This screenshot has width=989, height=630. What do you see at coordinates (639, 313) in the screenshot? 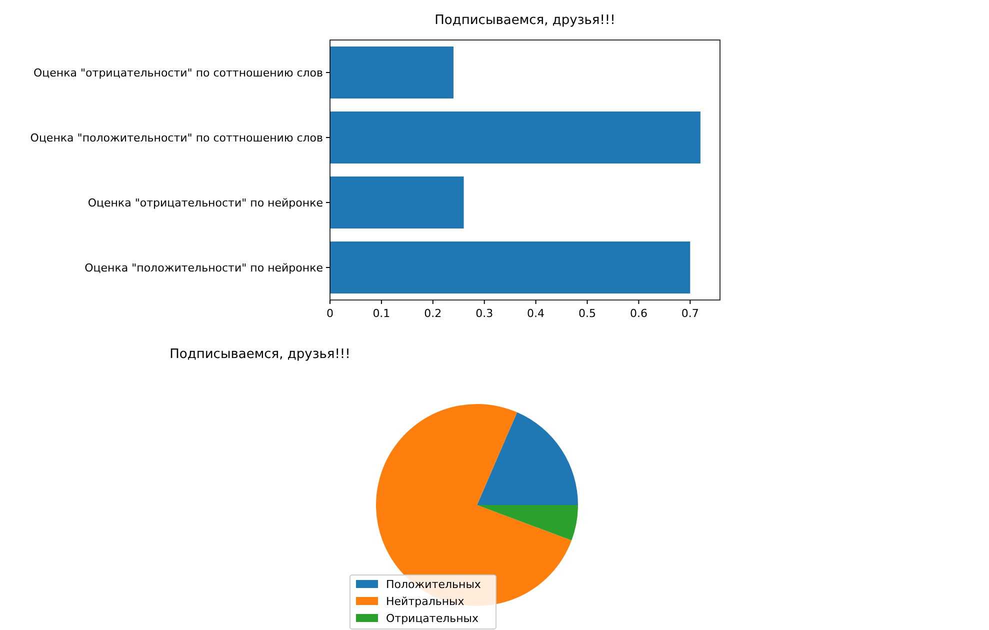
I see `x-tick-label: 0.6` at bounding box center [639, 313].